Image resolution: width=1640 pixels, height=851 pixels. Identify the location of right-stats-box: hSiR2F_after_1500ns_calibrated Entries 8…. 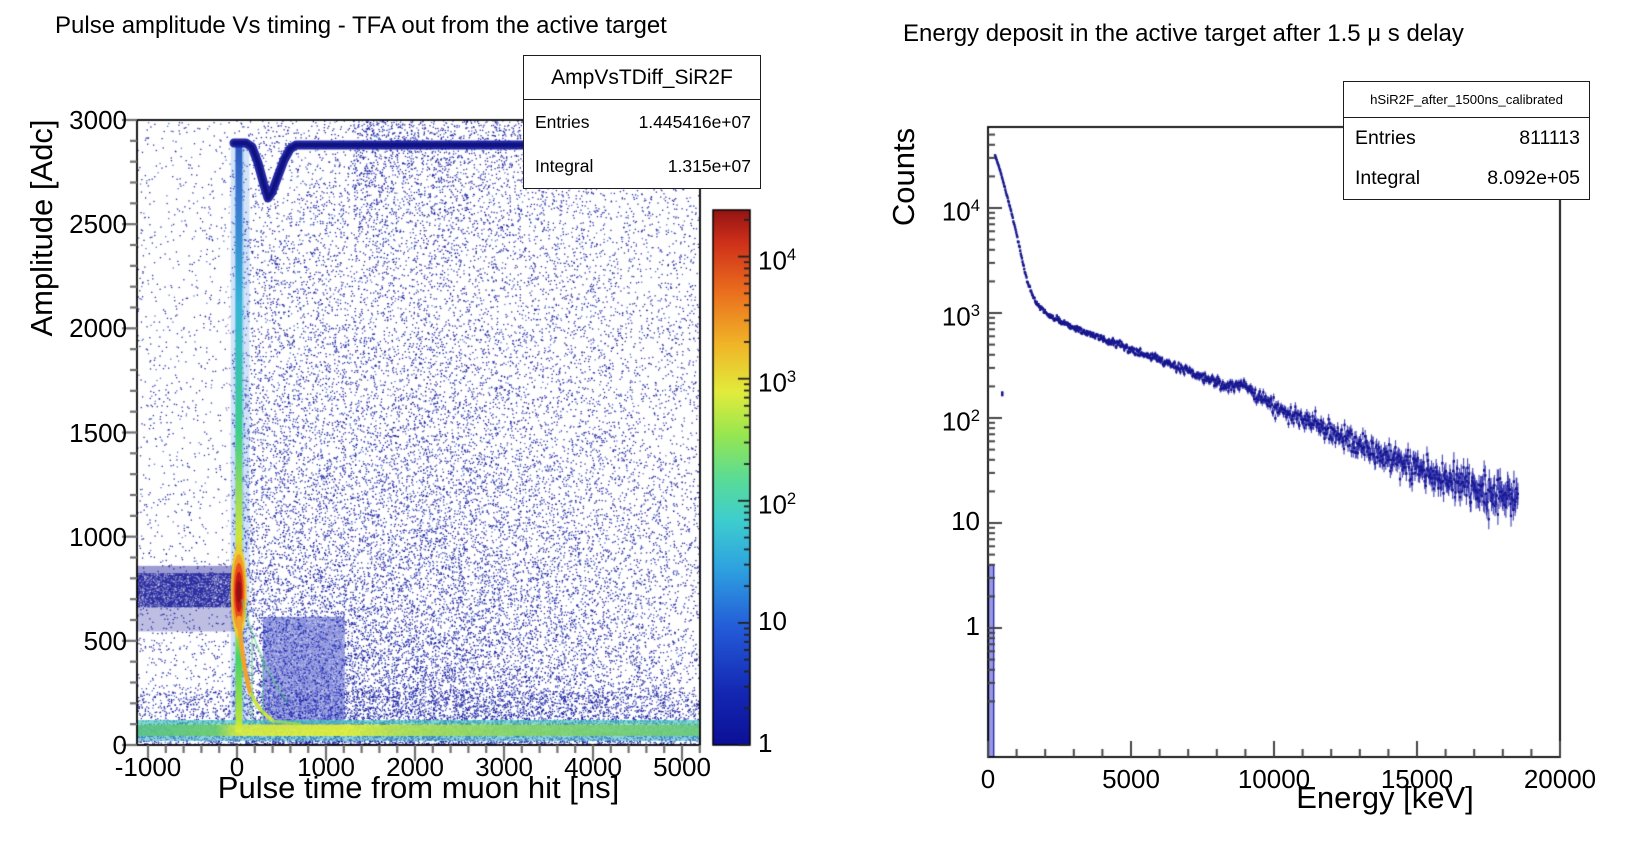
(1466, 140).